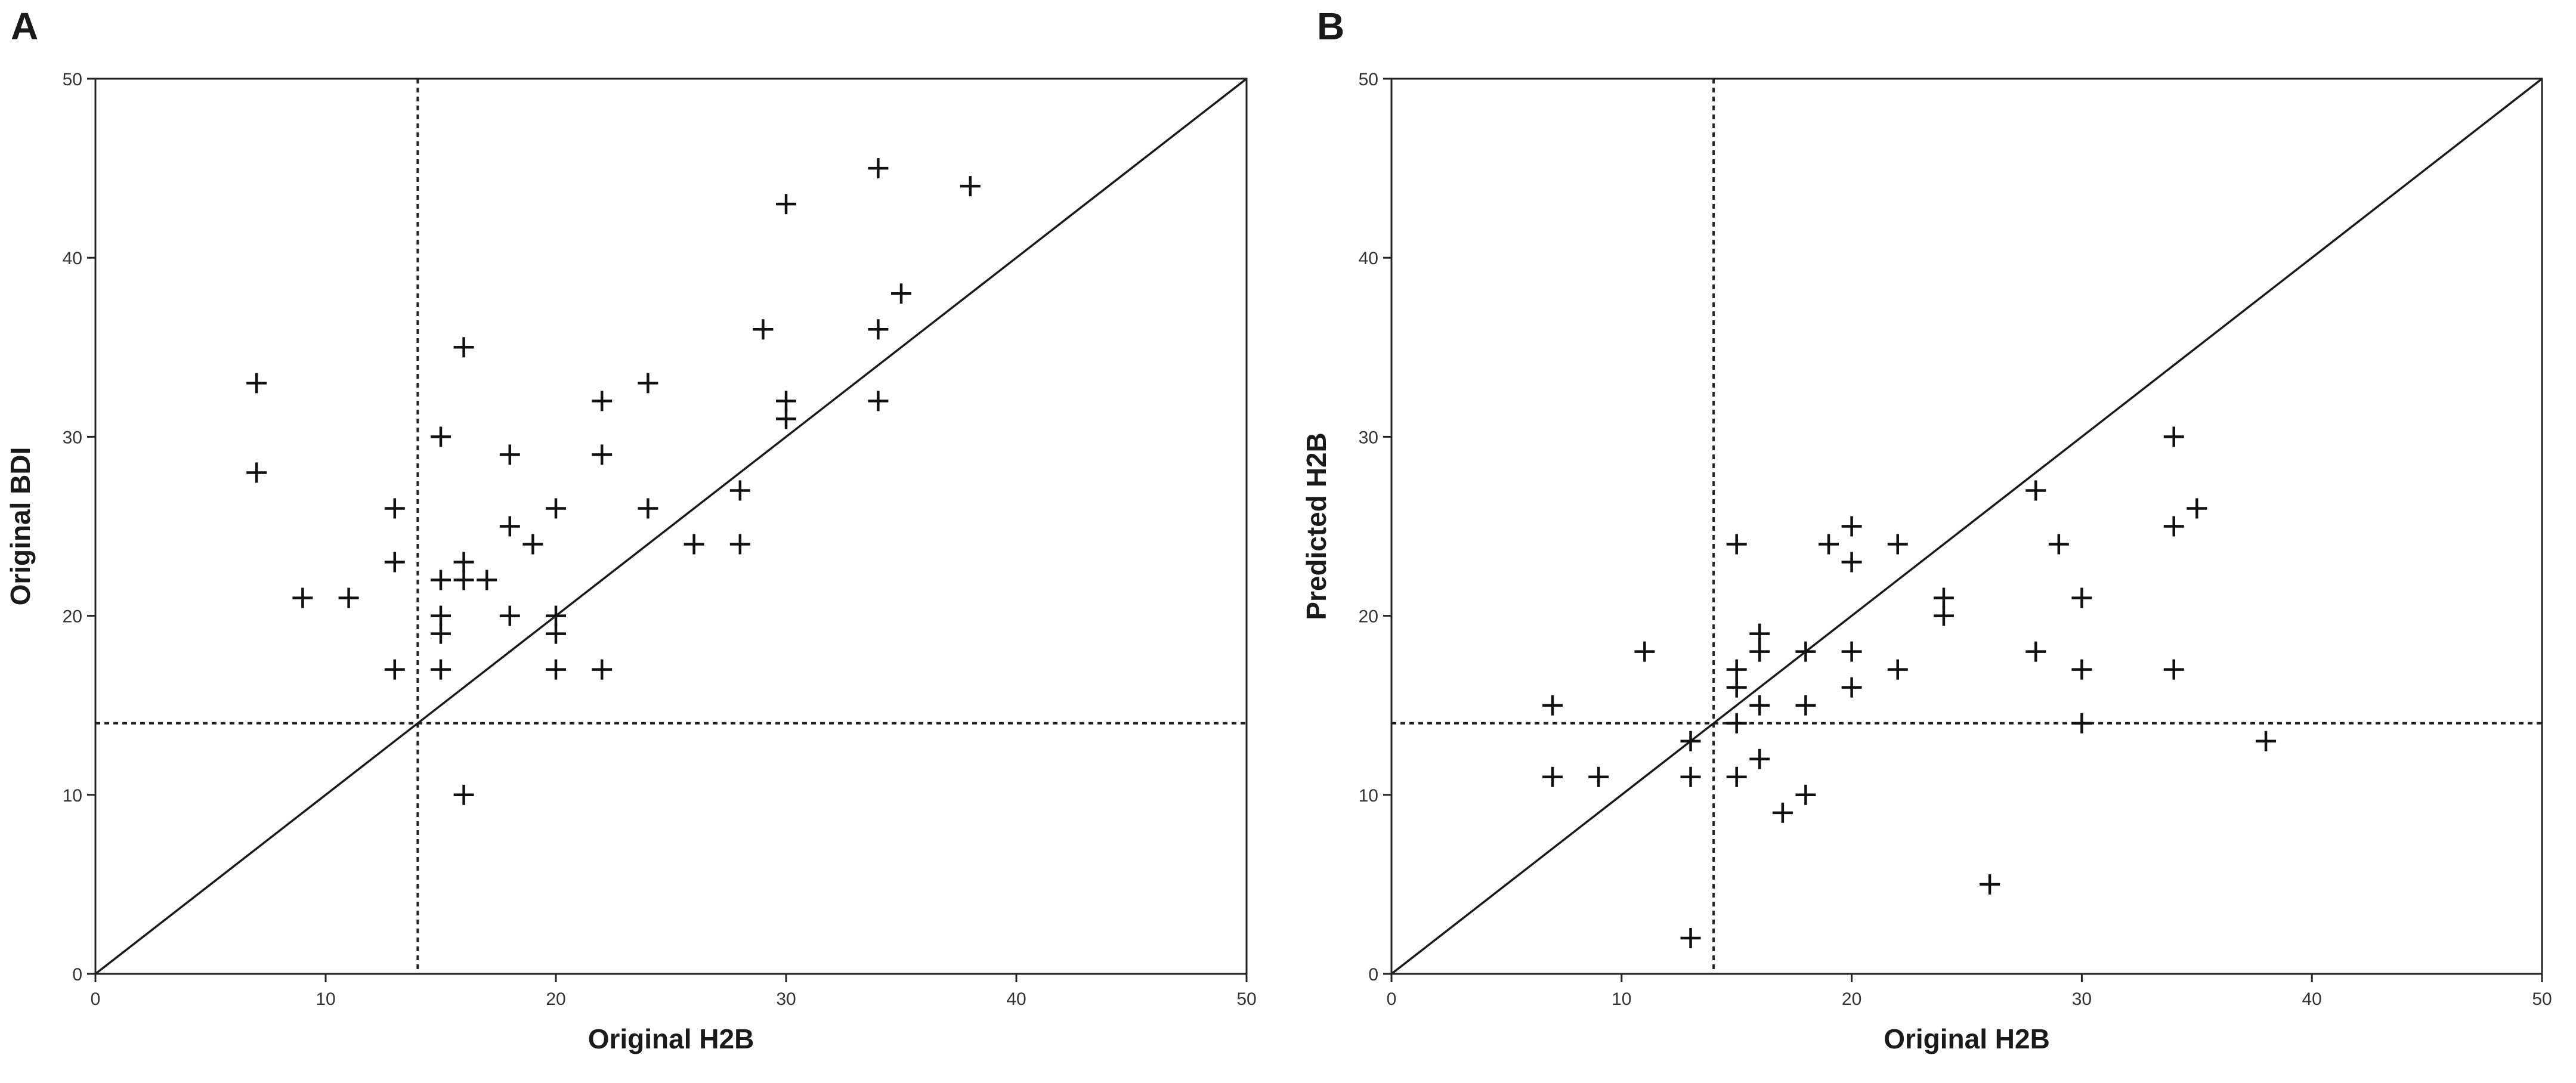  Describe the element at coordinates (1851, 999) in the screenshot. I see `b-x-tick-label: 20` at that location.